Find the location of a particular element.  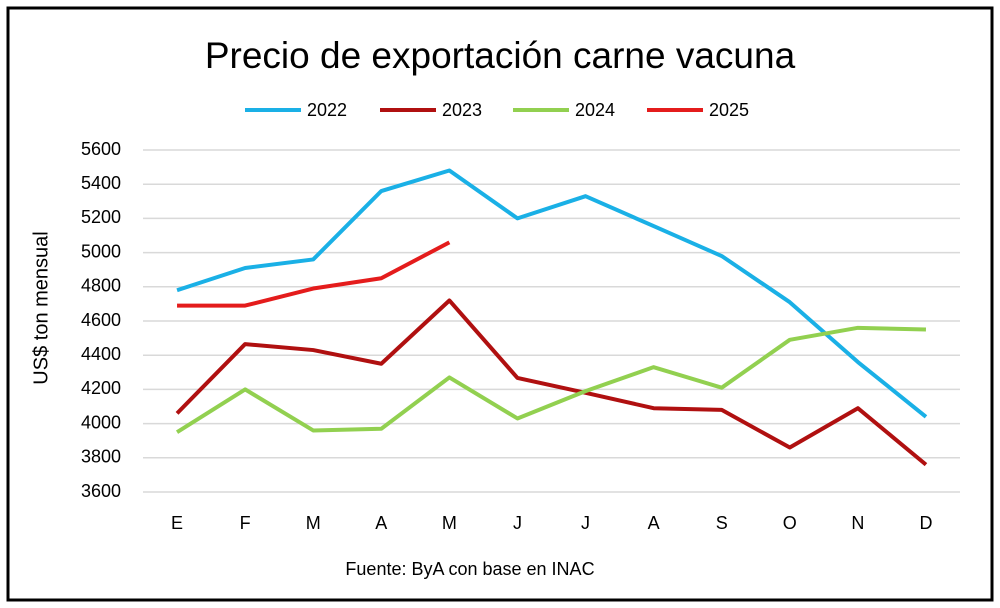

x-tick-label: N is located at coordinates (857, 523).